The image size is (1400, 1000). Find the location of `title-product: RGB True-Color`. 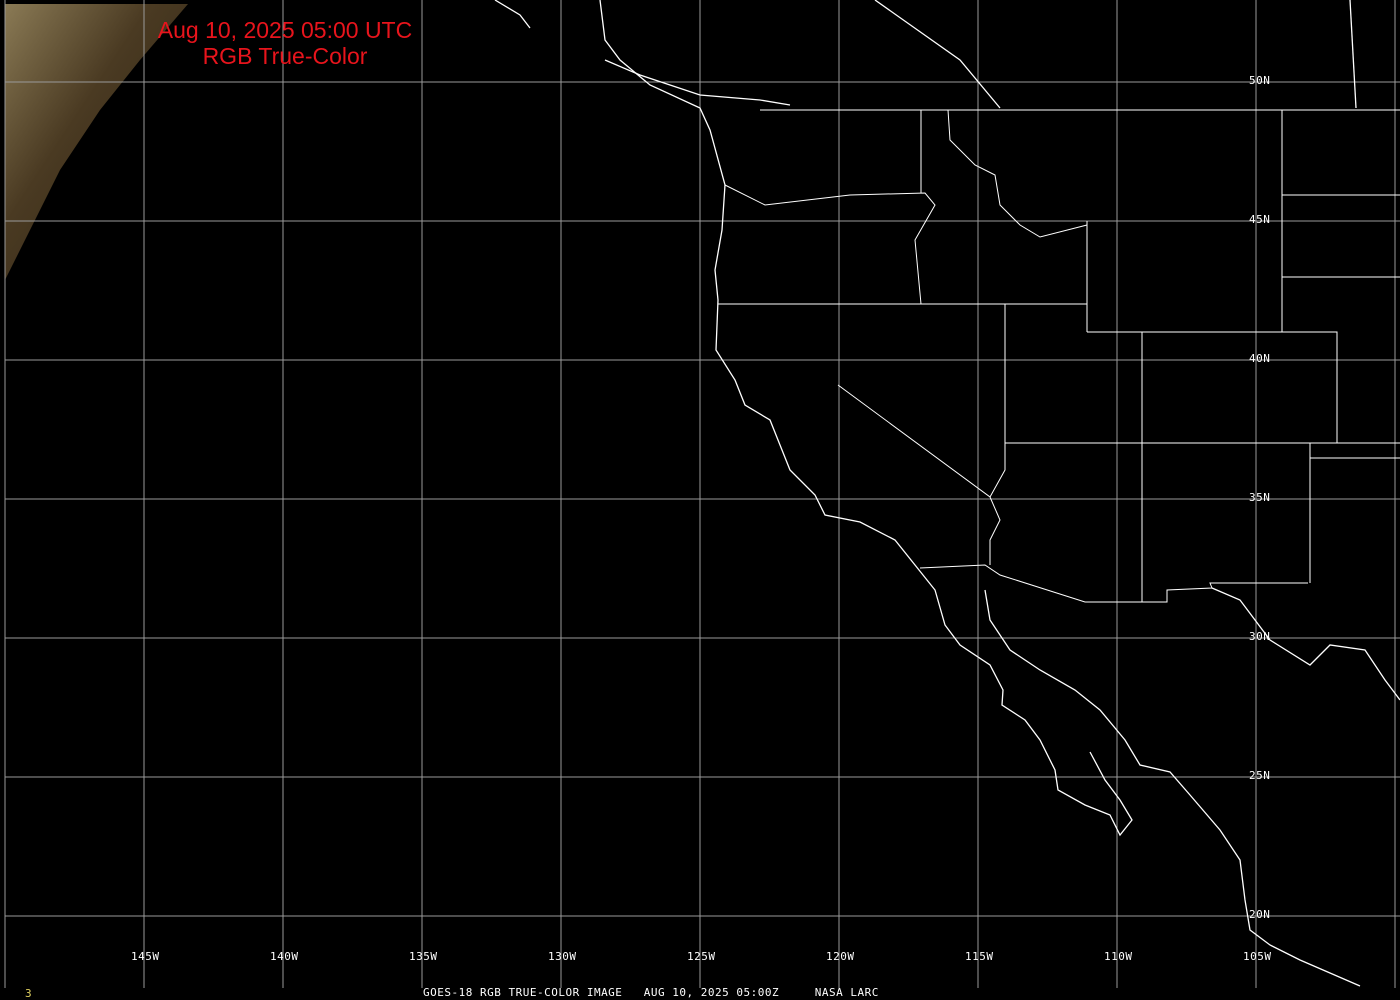

title-product: RGB True-Color is located at coordinates (285, 56).